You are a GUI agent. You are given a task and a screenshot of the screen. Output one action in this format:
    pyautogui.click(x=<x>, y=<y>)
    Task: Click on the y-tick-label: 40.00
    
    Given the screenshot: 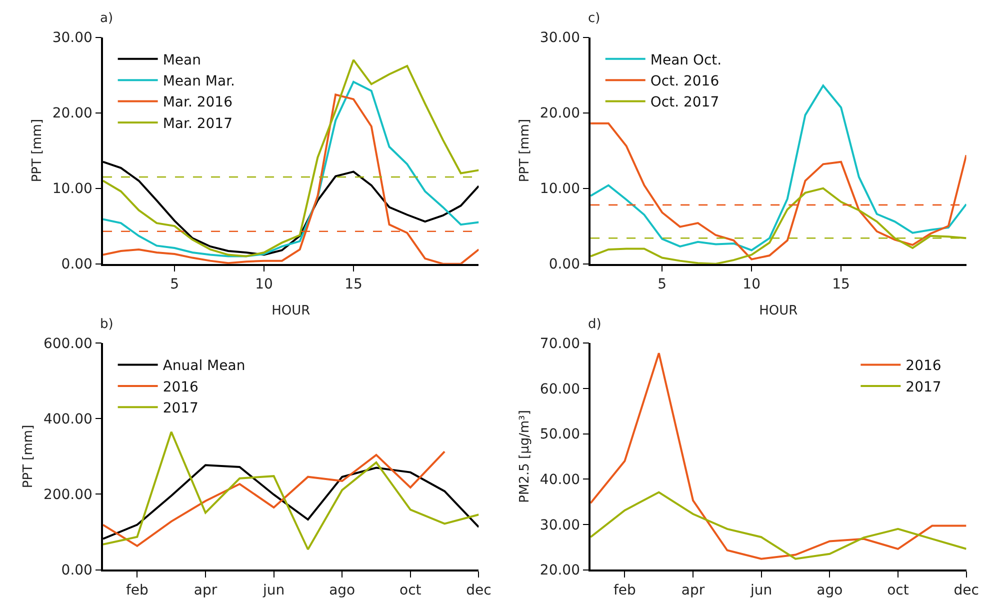 What is the action you would take?
    pyautogui.click(x=560, y=480)
    